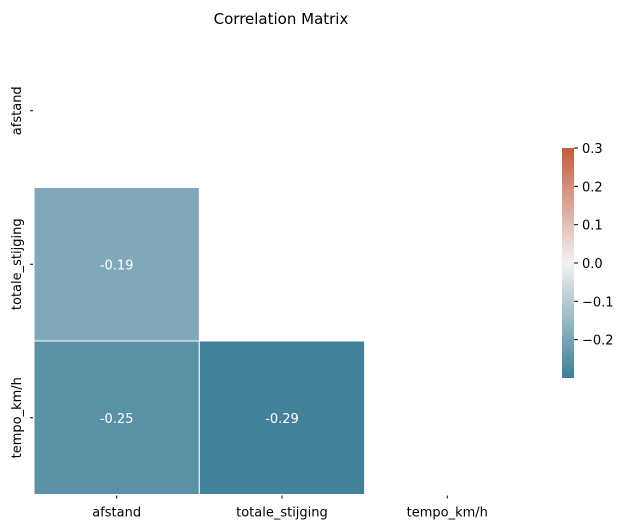 The image size is (625, 528). I want to click on colorbar-tick-label: 0.2, so click(592, 187).